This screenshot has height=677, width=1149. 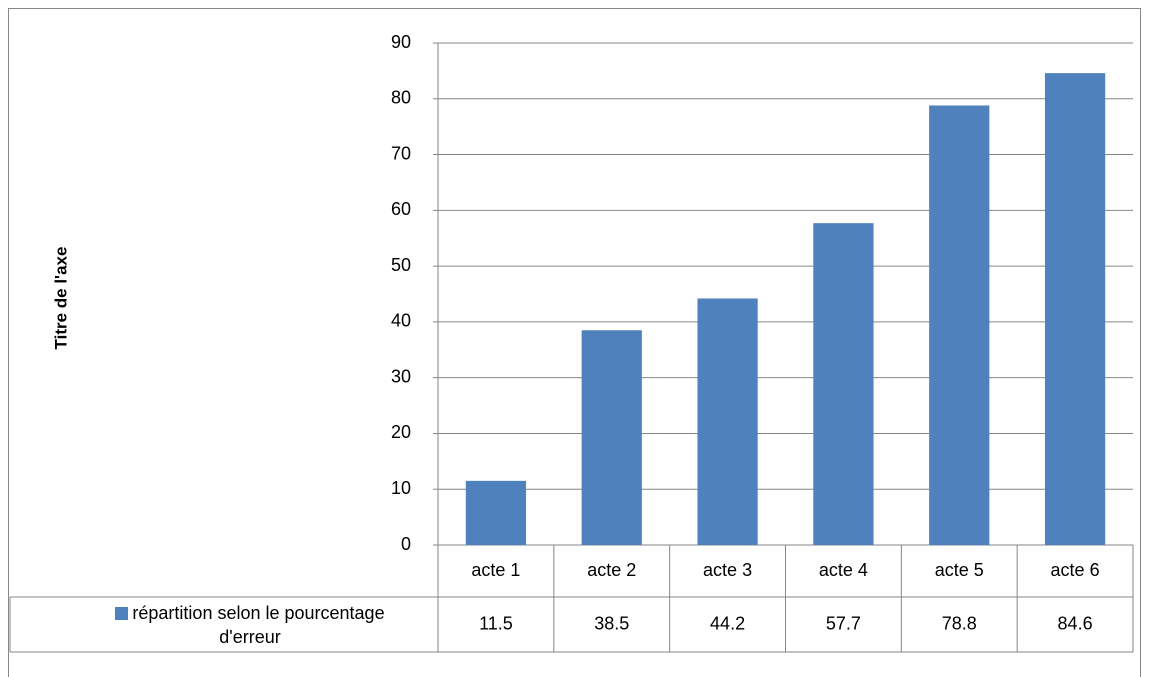 I want to click on y-tick-label: 50, so click(x=401, y=265).